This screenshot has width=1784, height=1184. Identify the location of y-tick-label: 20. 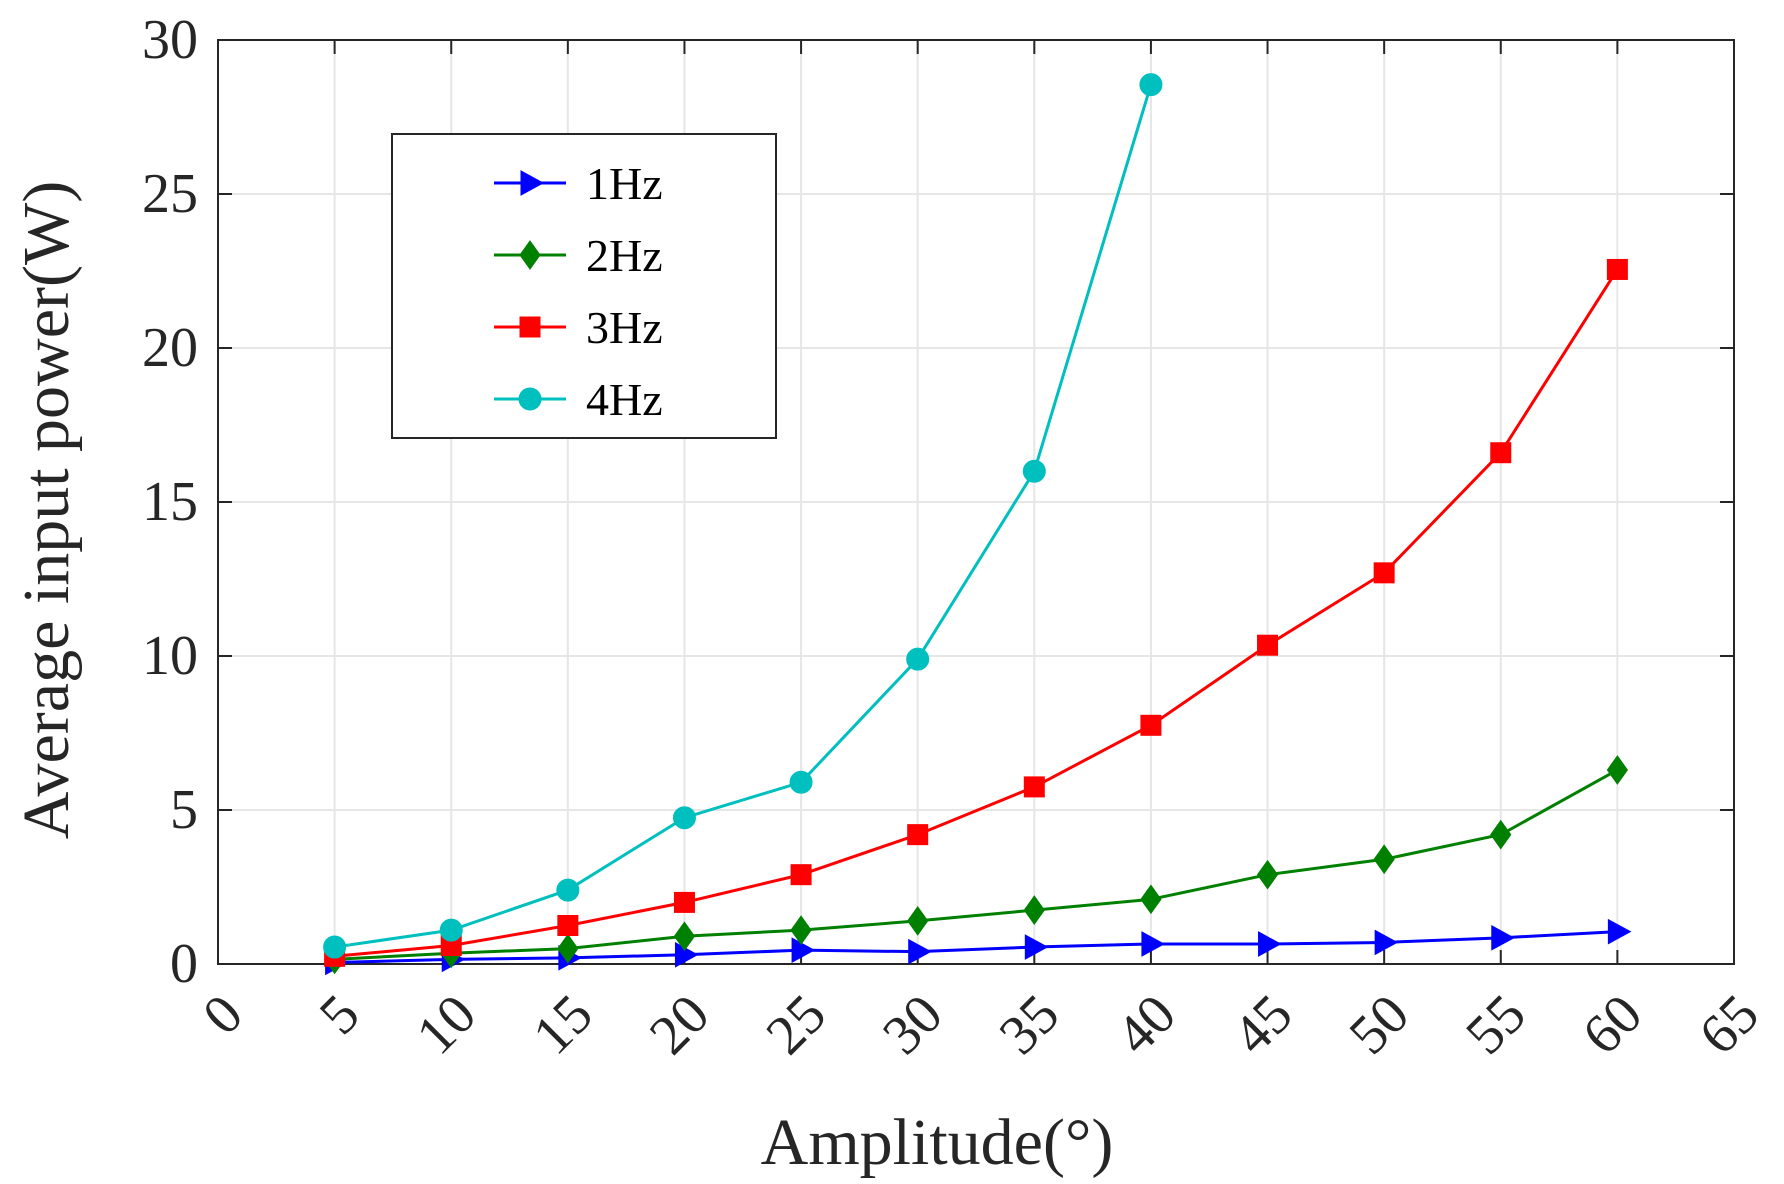
(170, 348).